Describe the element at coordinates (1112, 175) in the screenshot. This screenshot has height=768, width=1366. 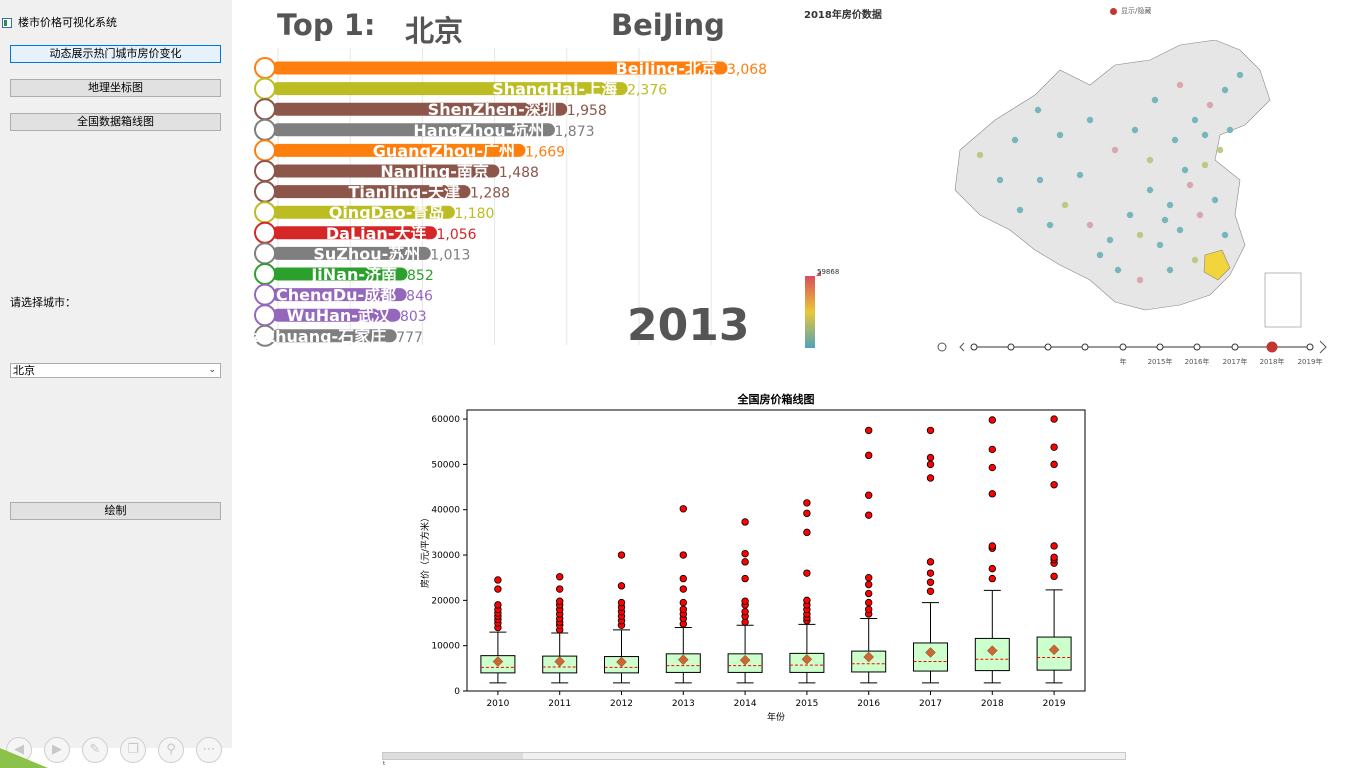
I see `china-outline` at that location.